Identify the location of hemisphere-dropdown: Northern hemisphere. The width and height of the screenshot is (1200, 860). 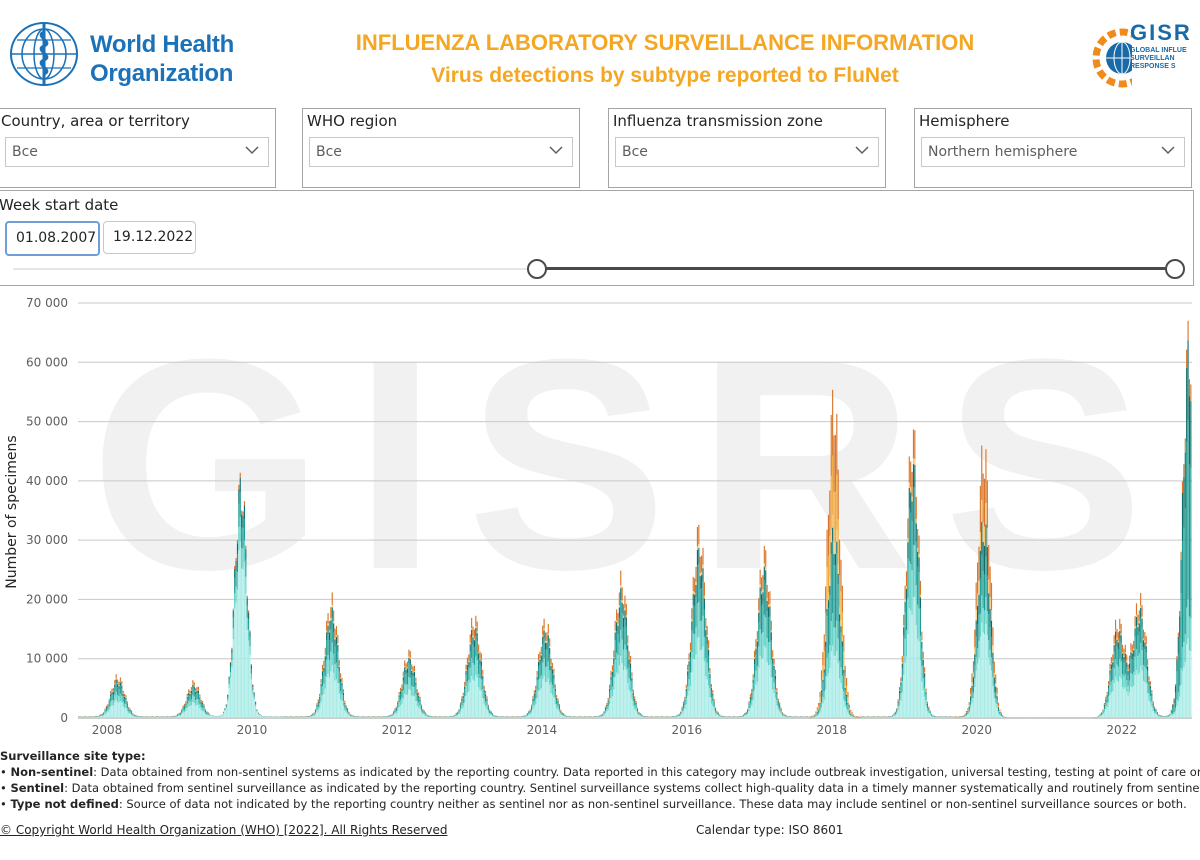
(1053, 152).